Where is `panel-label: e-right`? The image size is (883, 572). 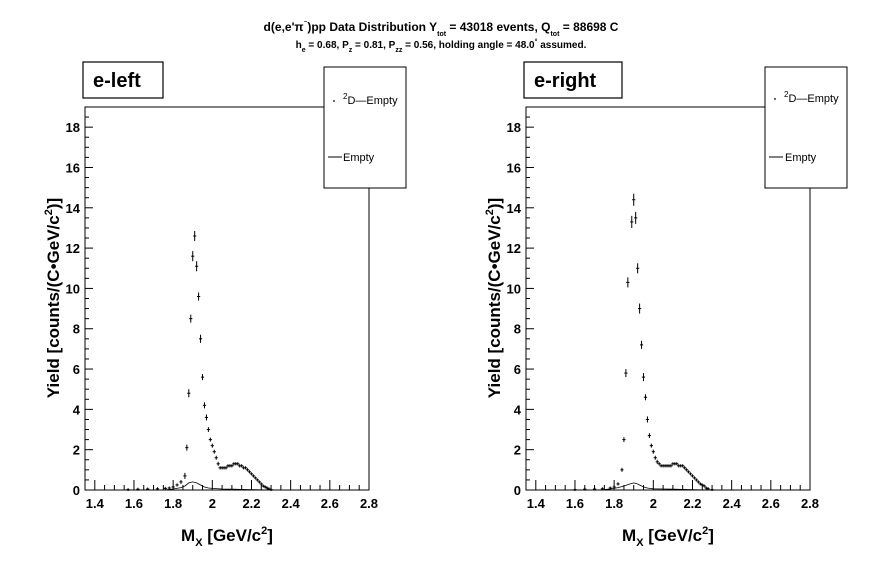
panel-label: e-right is located at coordinates (565, 81).